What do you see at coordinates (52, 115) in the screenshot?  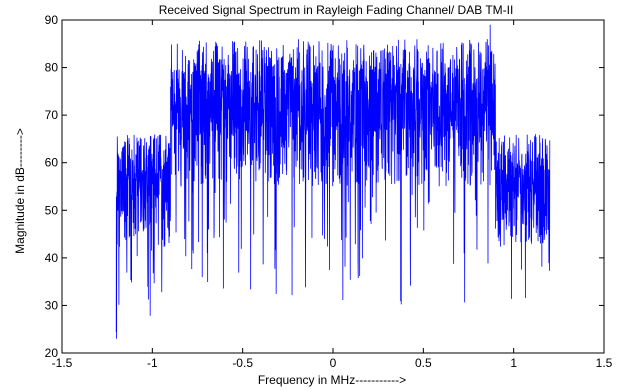 I see `y-tick-label: 70` at bounding box center [52, 115].